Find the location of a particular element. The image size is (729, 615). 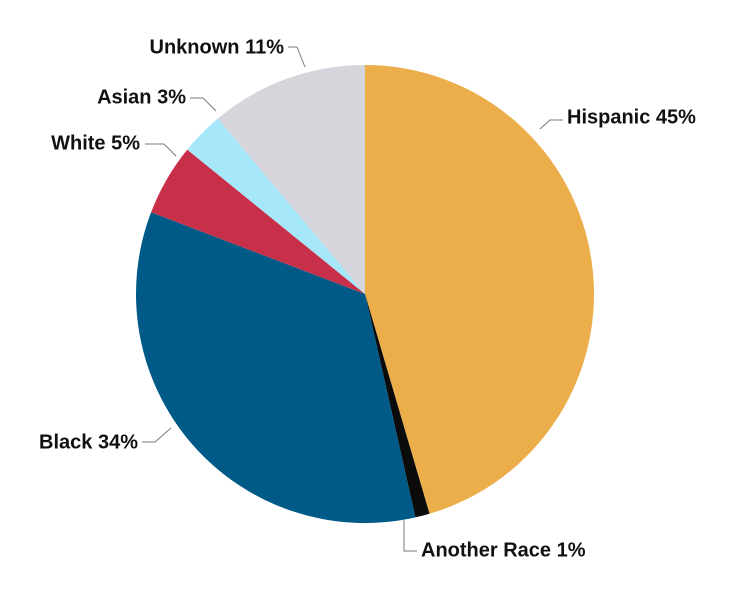

data-label-black: Black 34% is located at coordinates (88, 442).